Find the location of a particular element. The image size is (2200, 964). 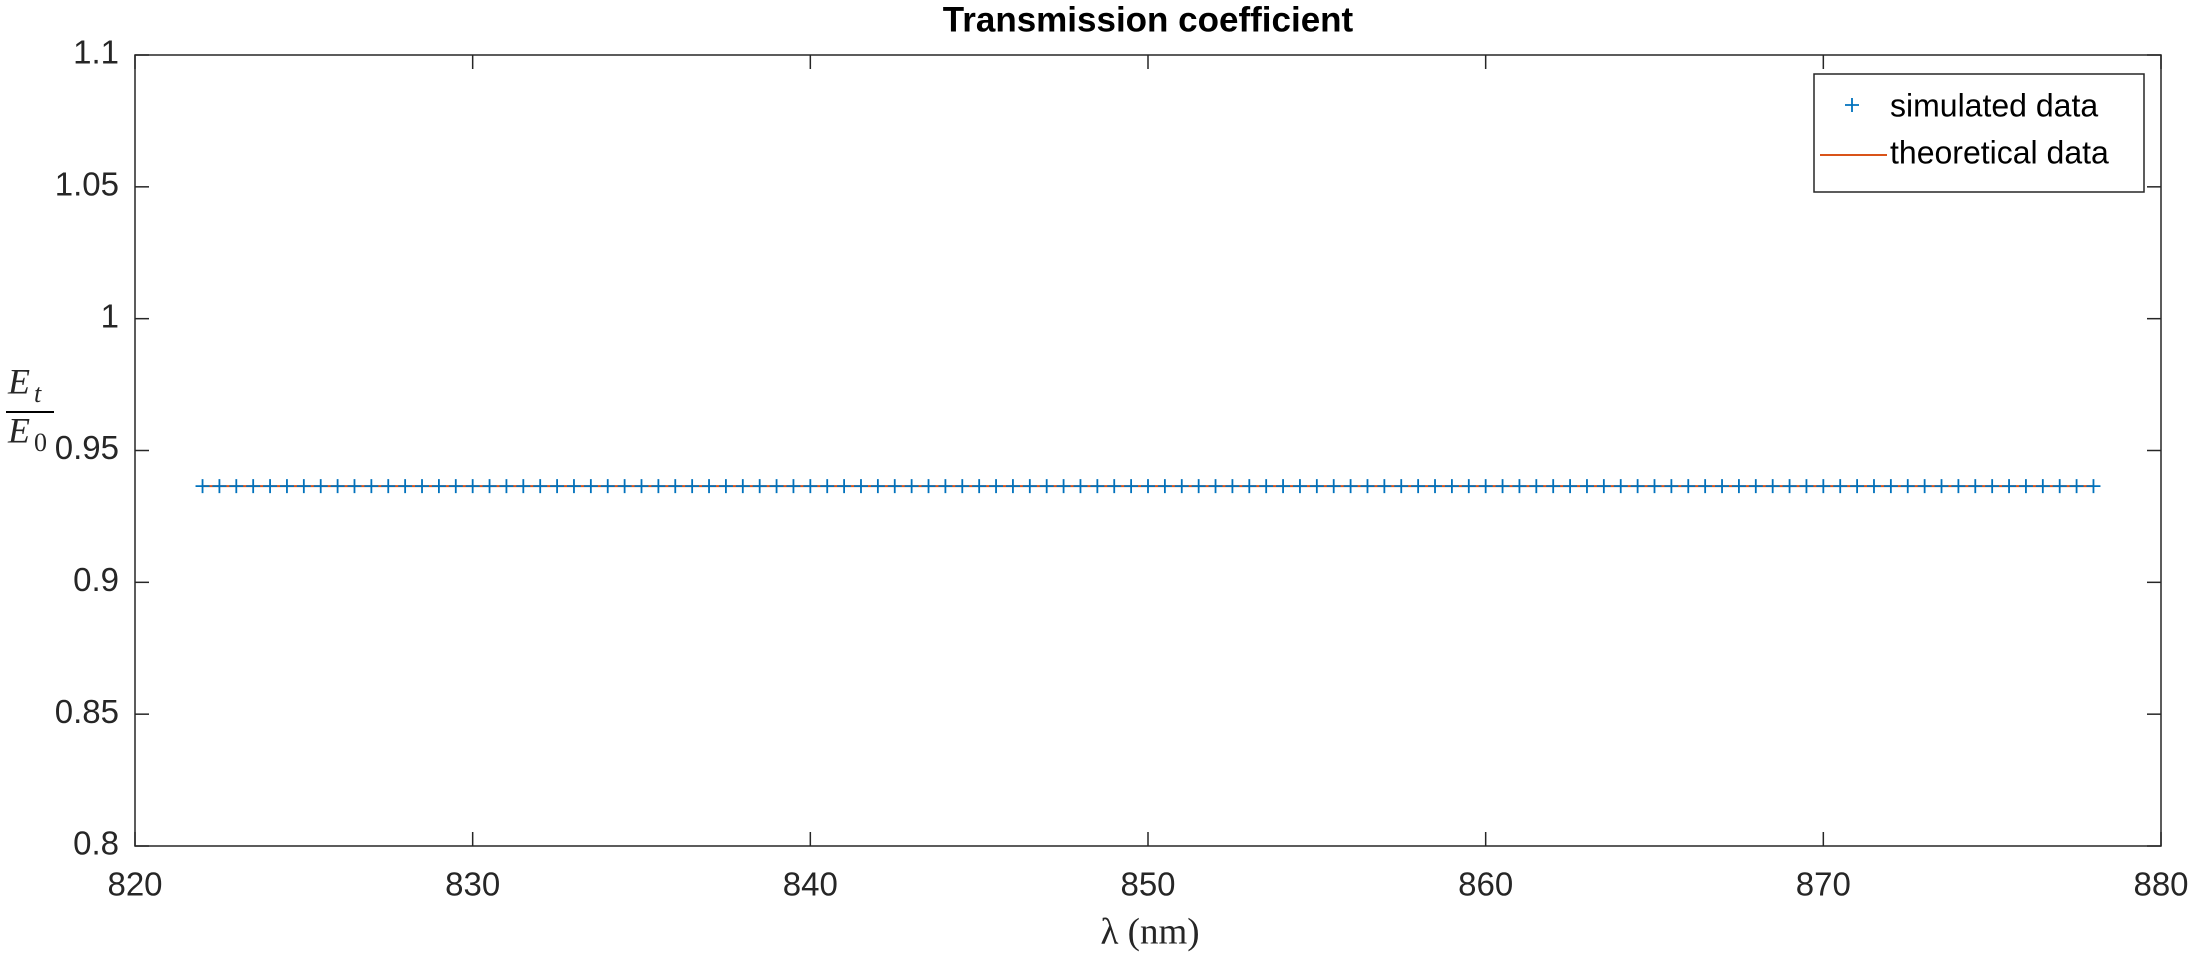

y-tick-label: 1.1 is located at coordinates (96, 52).